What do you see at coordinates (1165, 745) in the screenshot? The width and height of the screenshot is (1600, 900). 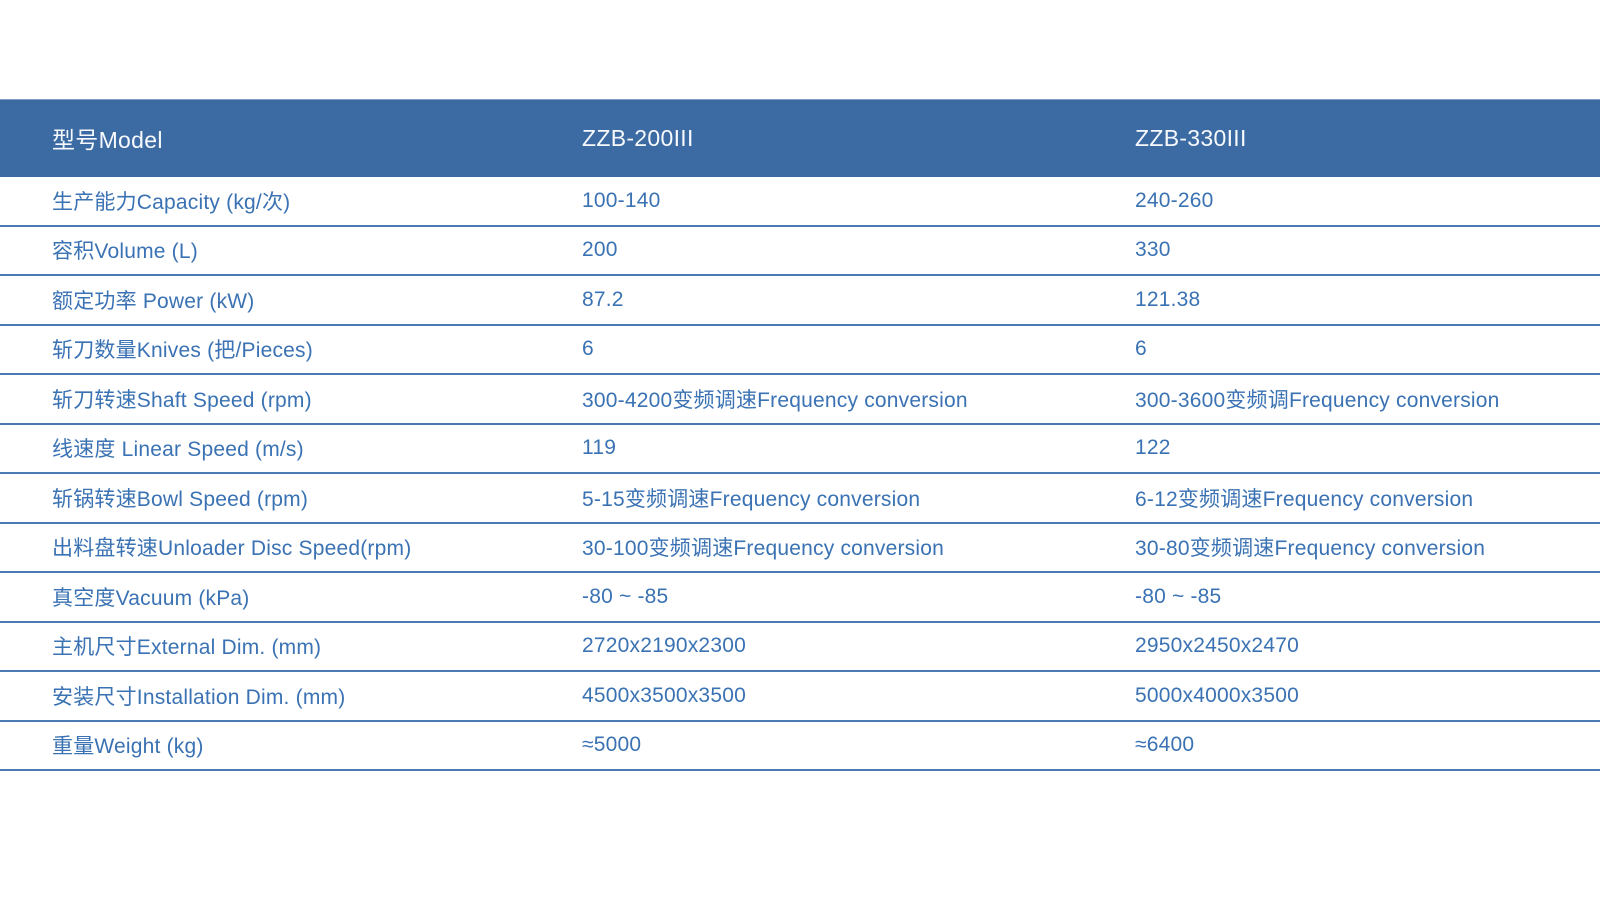 I see `spec-value-zzb330: ≈6400` at bounding box center [1165, 745].